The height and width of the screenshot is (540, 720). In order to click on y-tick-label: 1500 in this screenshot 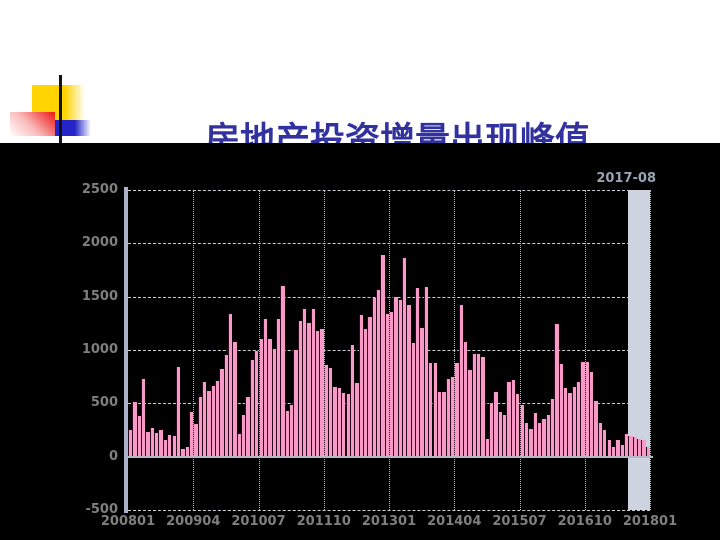, I will do `click(99, 296)`.